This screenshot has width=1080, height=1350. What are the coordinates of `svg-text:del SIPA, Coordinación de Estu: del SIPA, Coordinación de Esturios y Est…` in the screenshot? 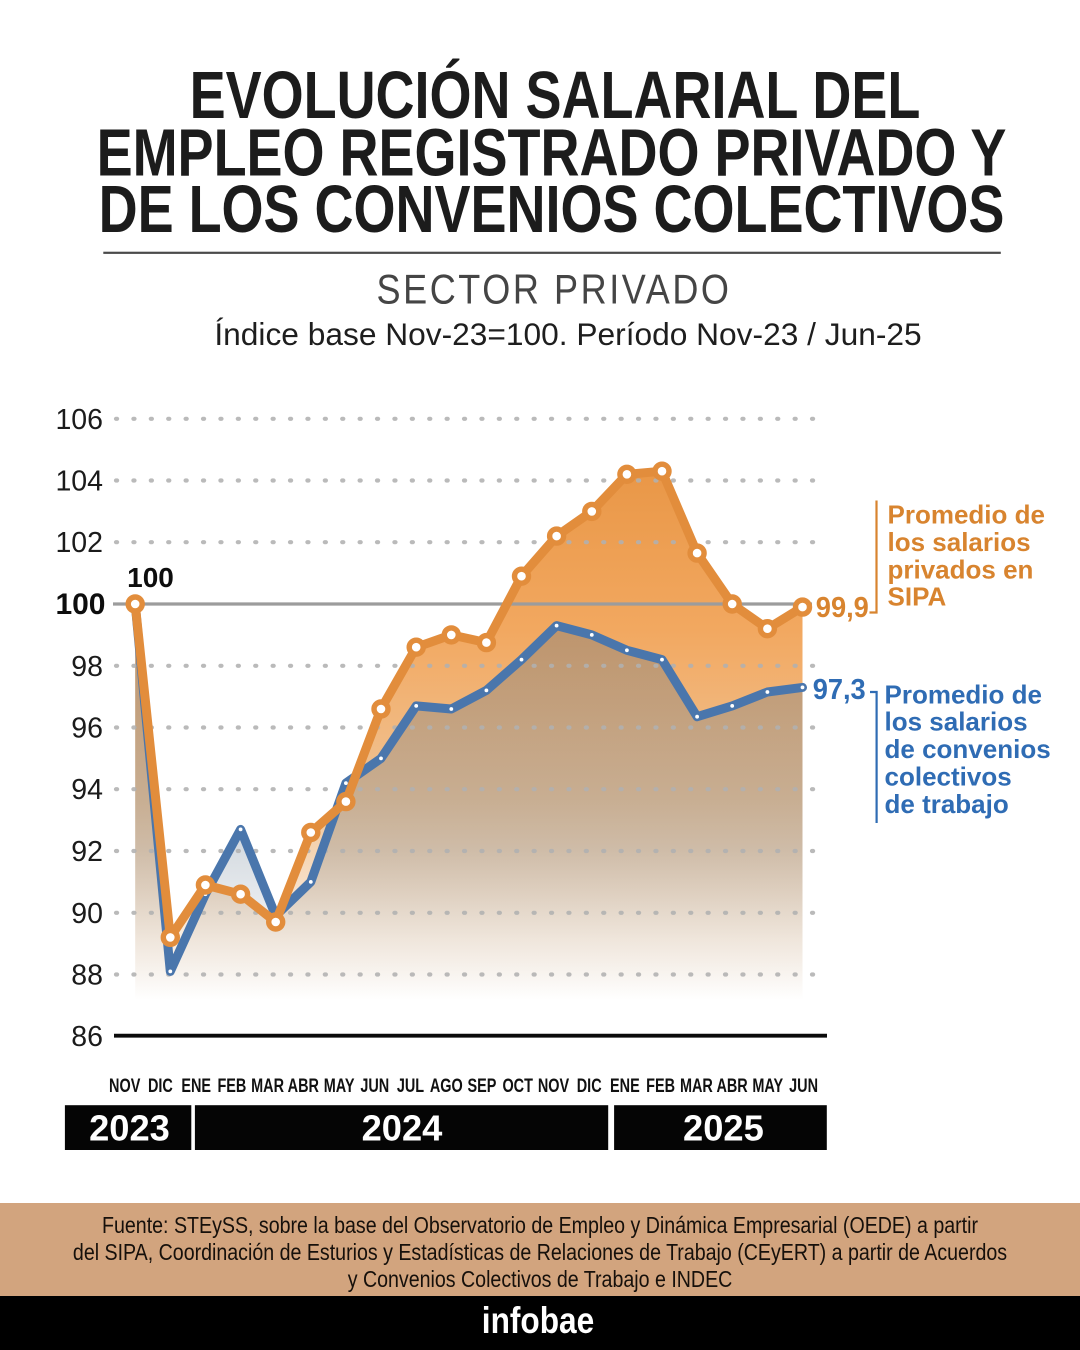 It's located at (540, 1253).